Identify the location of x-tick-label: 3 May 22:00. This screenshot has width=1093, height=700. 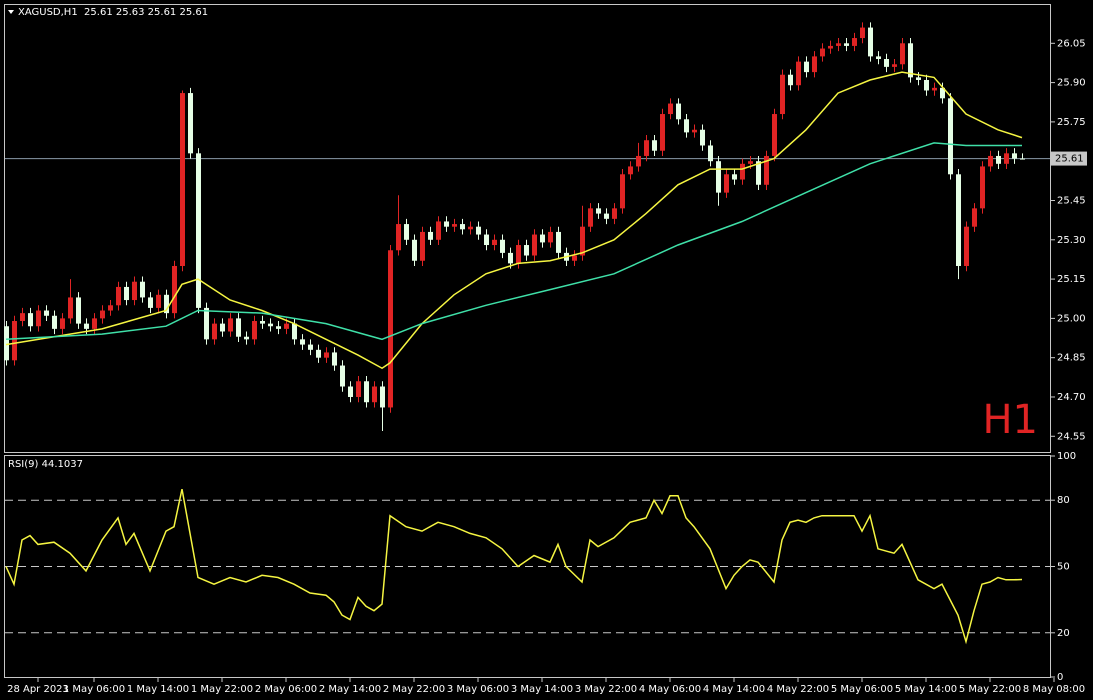
(606, 689).